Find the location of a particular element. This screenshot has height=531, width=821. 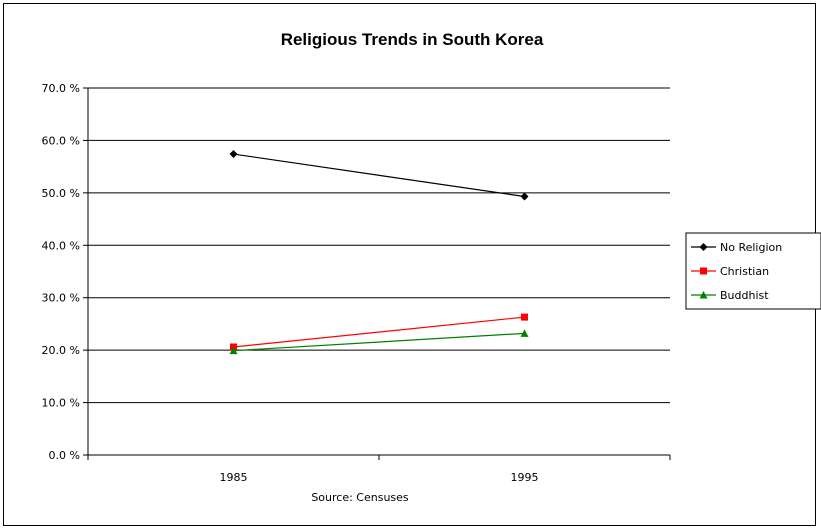

legend-label: Christian is located at coordinates (744, 271).